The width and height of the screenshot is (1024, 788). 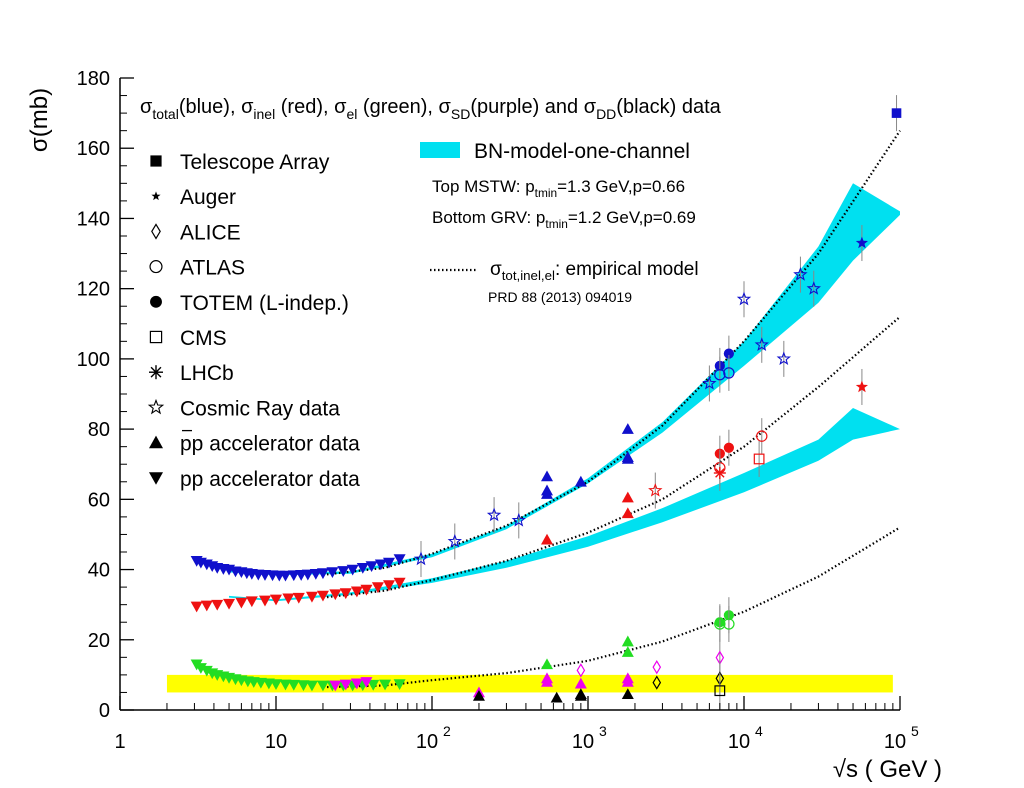 What do you see at coordinates (529, 683) in the screenshot?
I see `yellow-band` at bounding box center [529, 683].